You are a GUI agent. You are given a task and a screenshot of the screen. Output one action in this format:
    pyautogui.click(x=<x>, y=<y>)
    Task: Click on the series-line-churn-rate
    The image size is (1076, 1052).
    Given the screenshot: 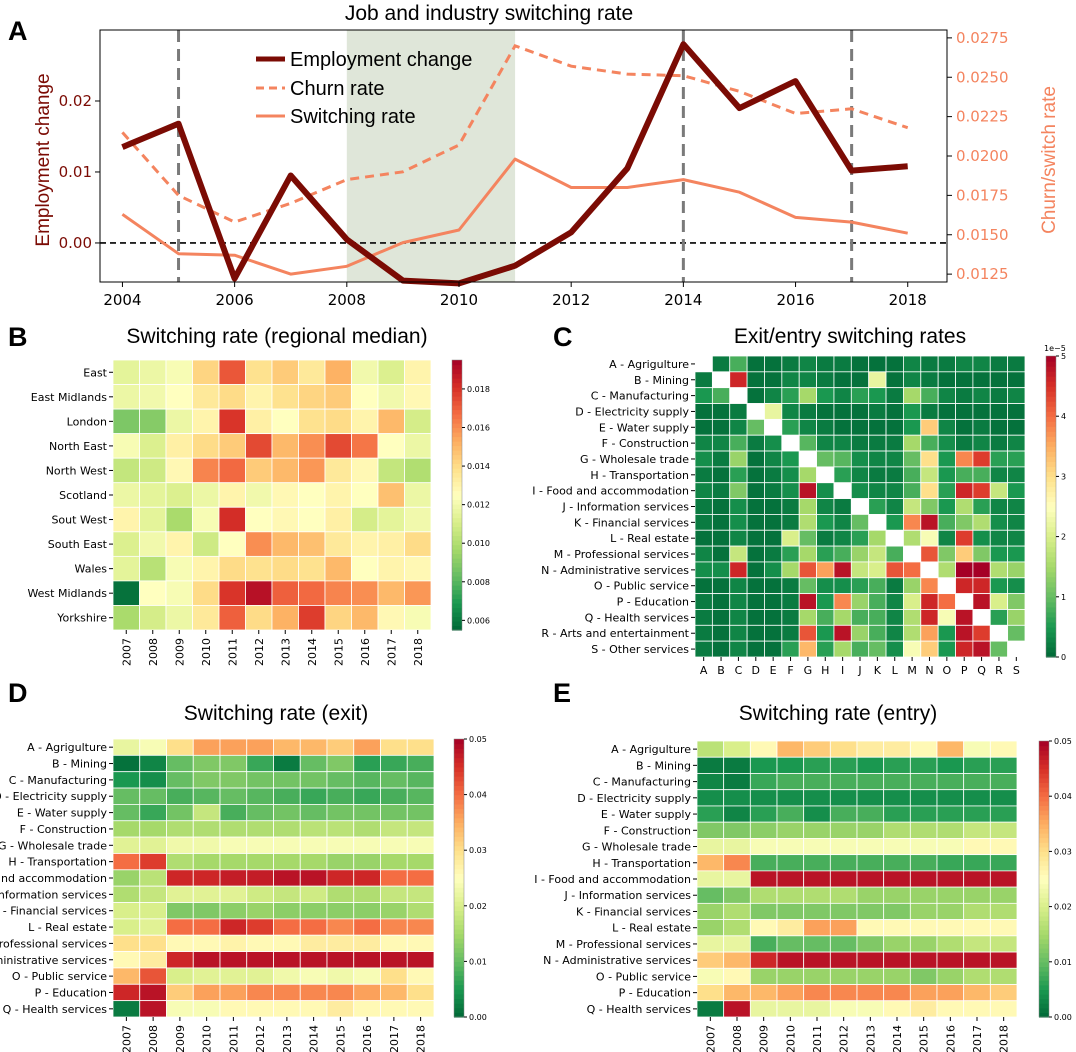 What is the action you would take?
    pyautogui.click(x=515, y=133)
    